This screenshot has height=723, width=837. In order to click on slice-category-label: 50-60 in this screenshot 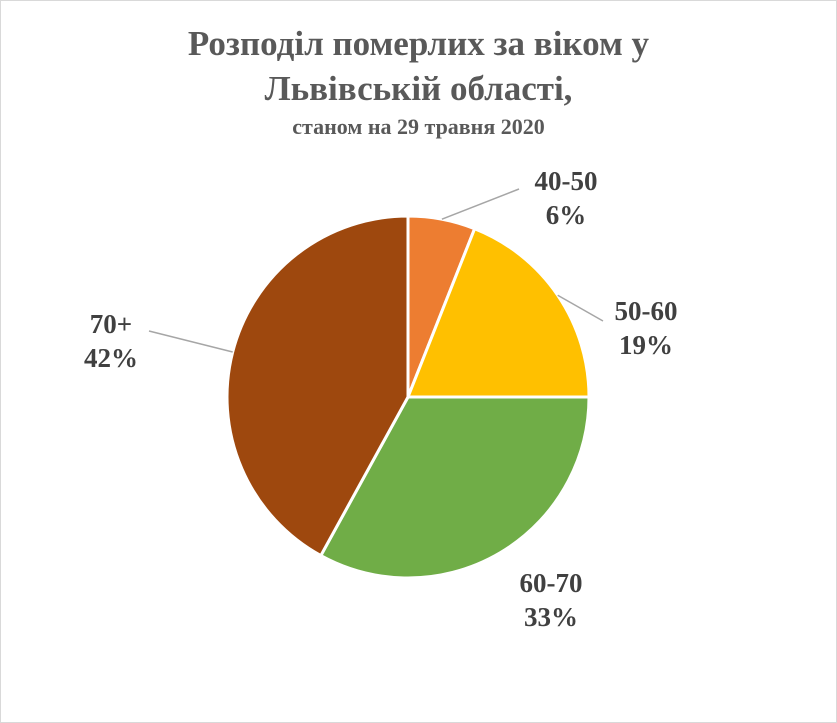, I will do `click(646, 311)`.